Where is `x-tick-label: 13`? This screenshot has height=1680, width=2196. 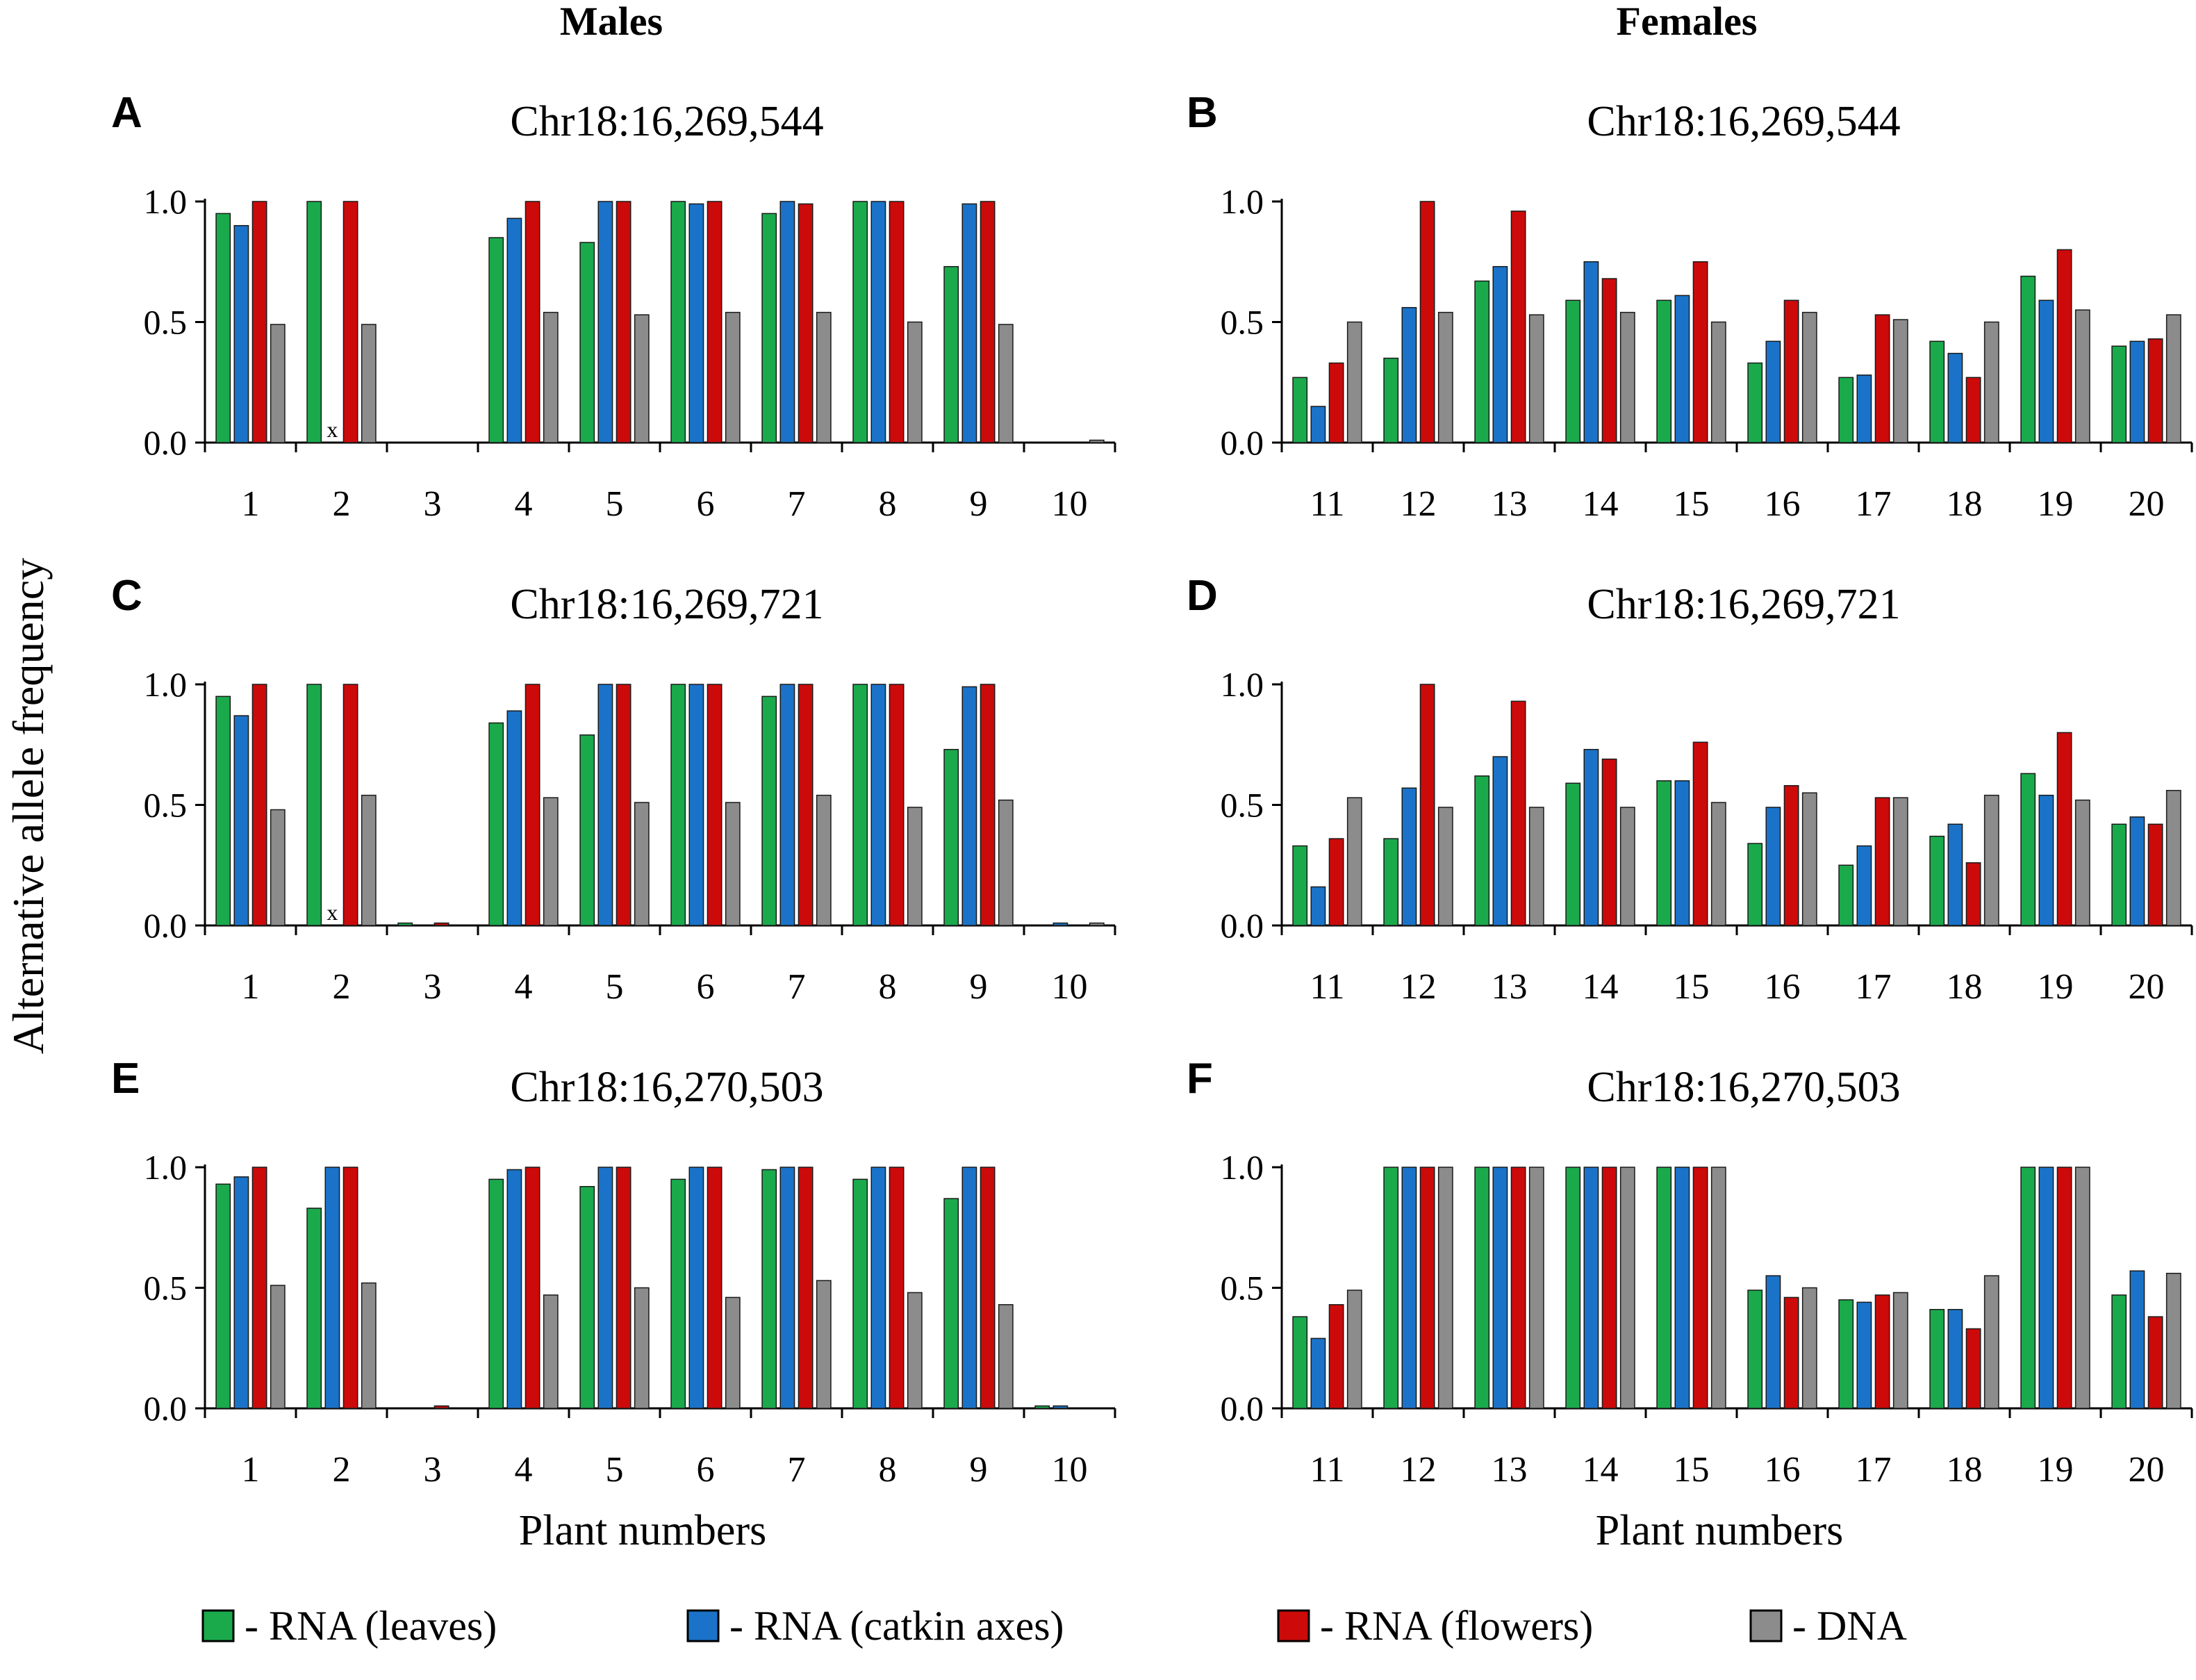
x-tick-label: 13 is located at coordinates (1510, 987).